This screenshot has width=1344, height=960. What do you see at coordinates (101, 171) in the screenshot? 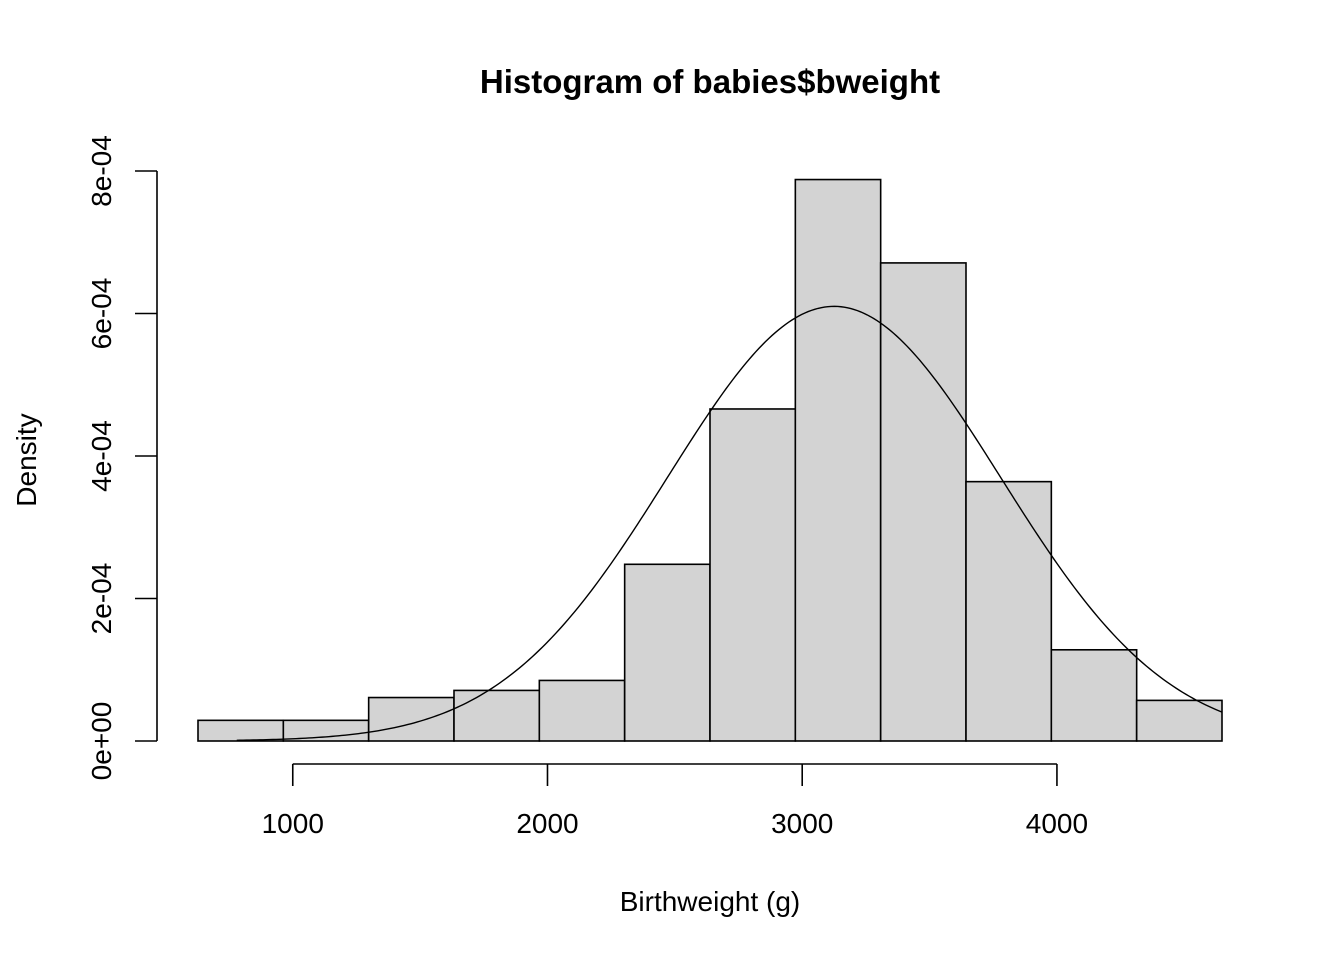
I see `y-tick-label: 8e-04` at bounding box center [101, 171].